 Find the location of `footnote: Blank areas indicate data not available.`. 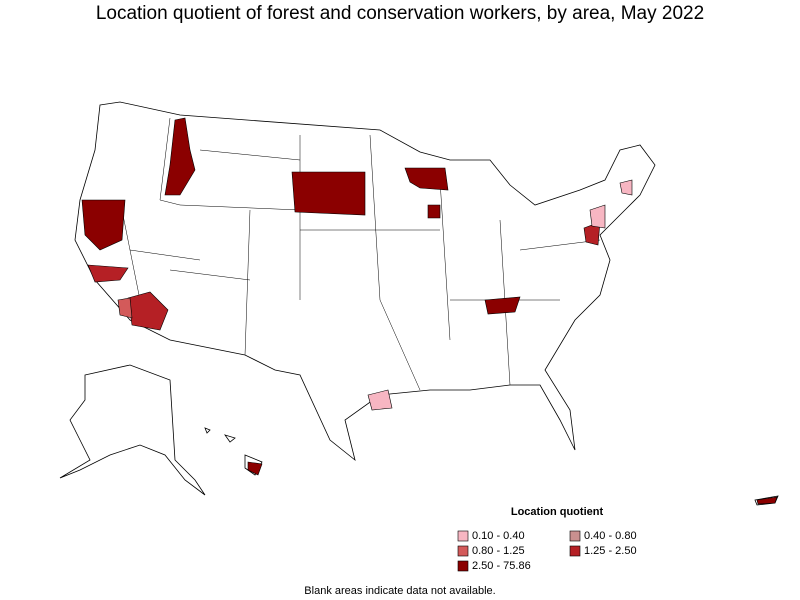

footnote: Blank areas indicate data not available. is located at coordinates (399, 591).